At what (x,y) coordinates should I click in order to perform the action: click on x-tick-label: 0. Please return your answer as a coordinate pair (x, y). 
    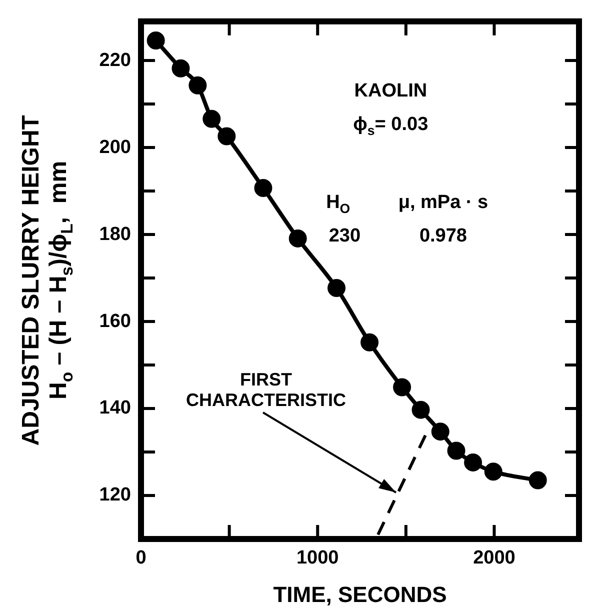
    Looking at the image, I should click on (141, 558).